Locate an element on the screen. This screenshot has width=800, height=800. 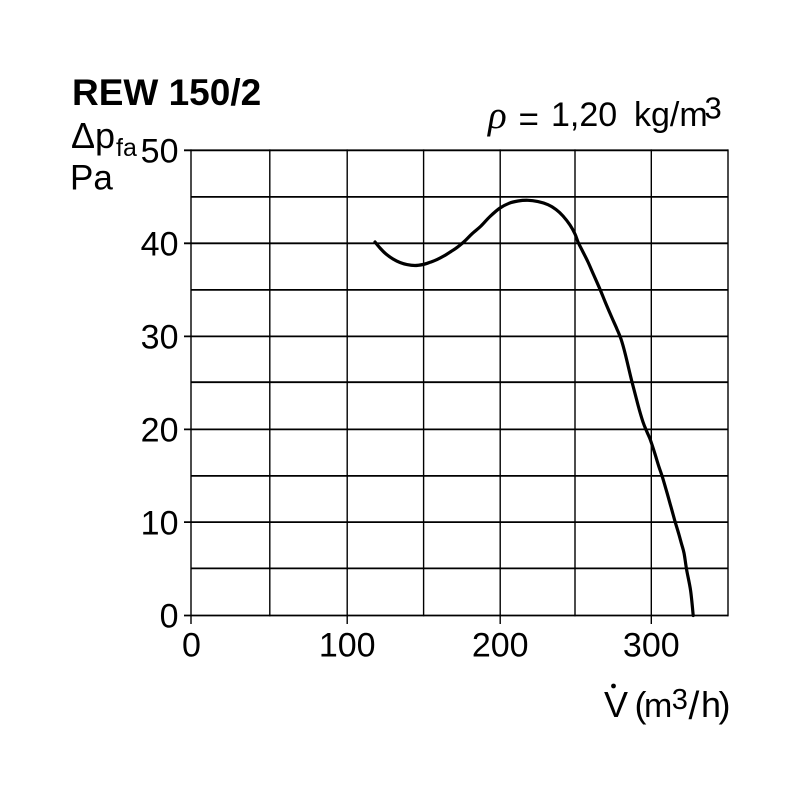
svg-text: 50 is located at coordinates (160, 152).